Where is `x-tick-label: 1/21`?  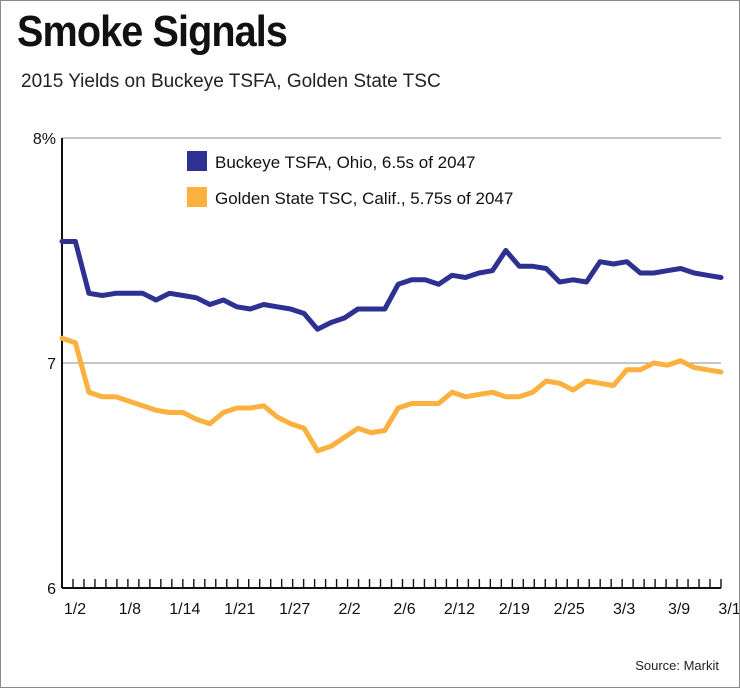
x-tick-label: 1/21 is located at coordinates (239, 609).